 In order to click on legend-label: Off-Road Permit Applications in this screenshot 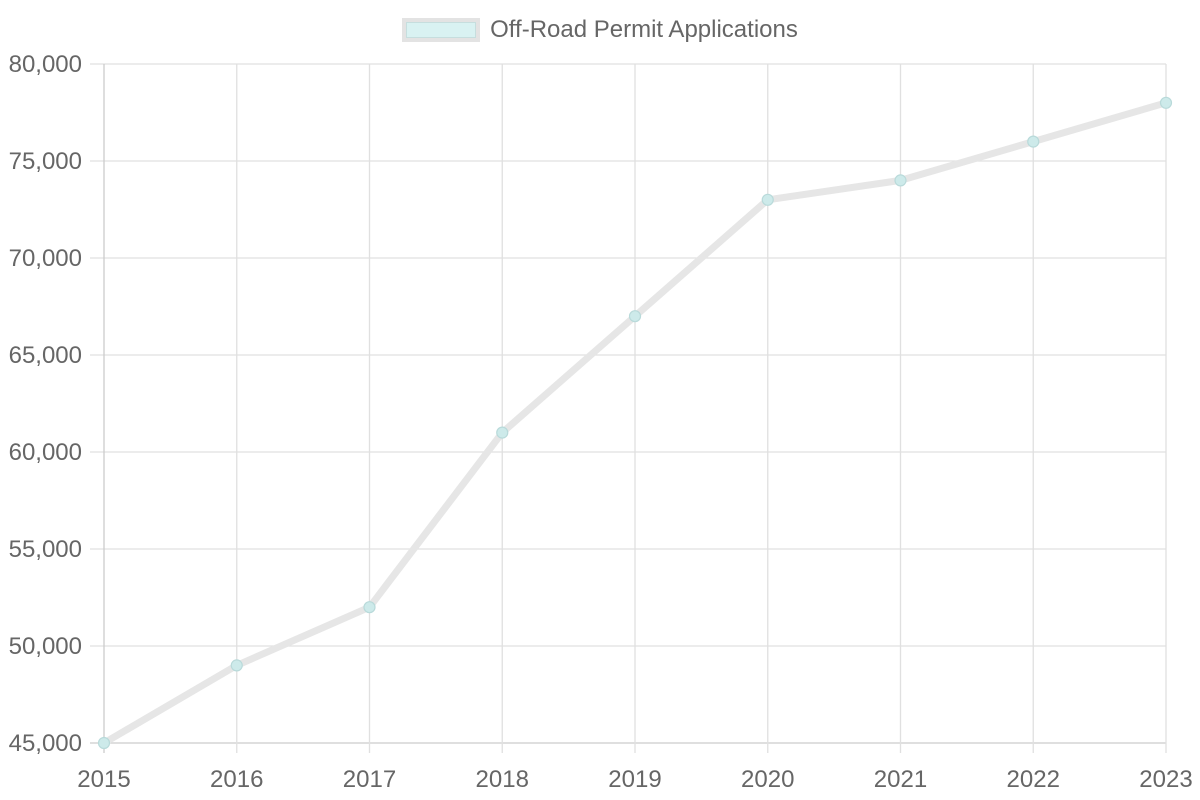, I will do `click(644, 29)`.